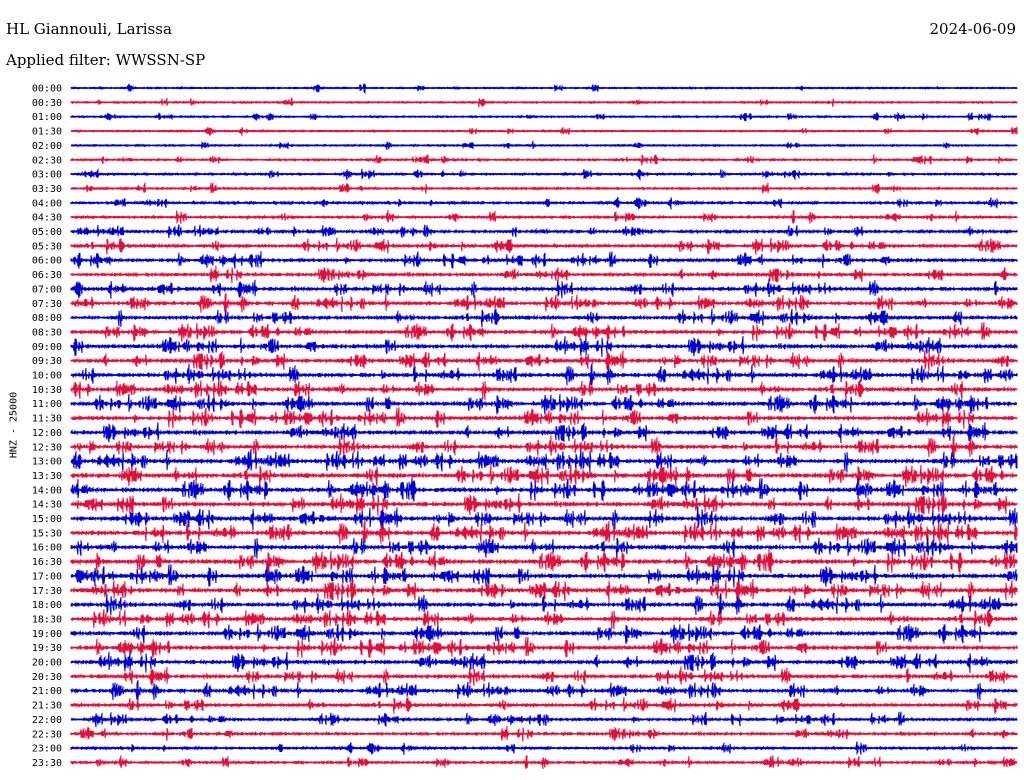  Describe the element at coordinates (47, 146) in the screenshot. I see `row-time-label: 02:00` at that location.